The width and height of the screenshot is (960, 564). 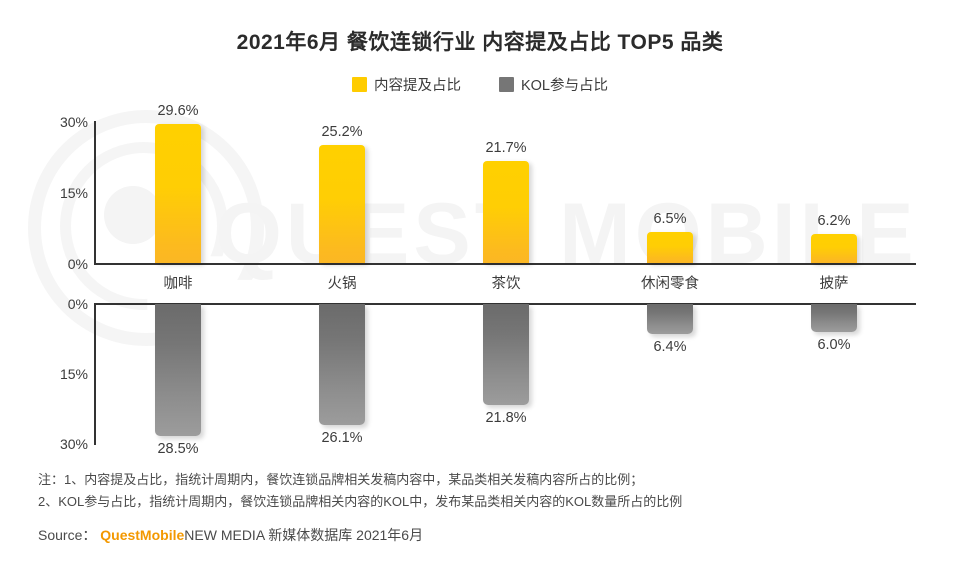 I want to click on bar-column-content-mention: 21.7%, so click(x=506, y=177).